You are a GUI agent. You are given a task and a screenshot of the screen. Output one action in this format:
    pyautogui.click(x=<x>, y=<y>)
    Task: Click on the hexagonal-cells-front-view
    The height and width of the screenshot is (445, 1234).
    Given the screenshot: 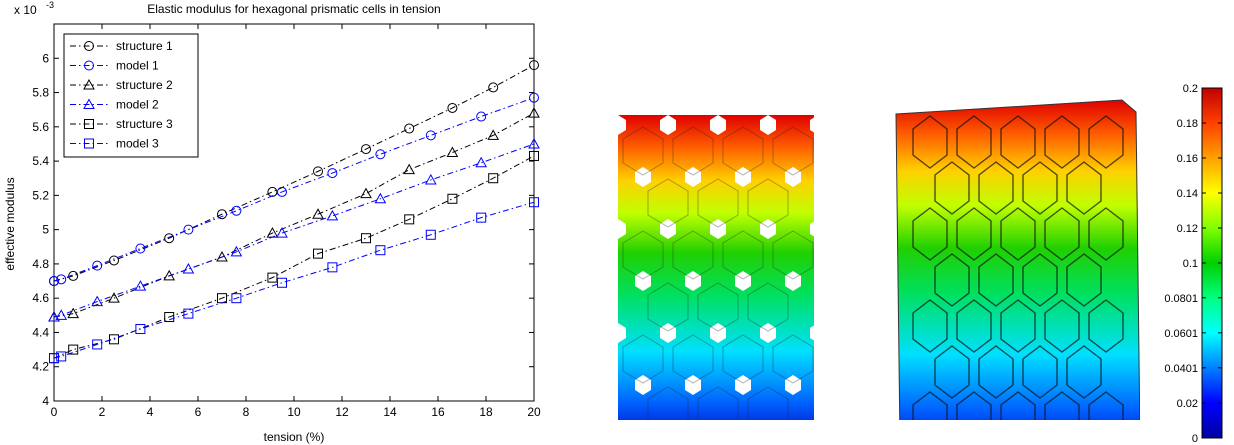 What is the action you would take?
    pyautogui.click(x=725, y=267)
    